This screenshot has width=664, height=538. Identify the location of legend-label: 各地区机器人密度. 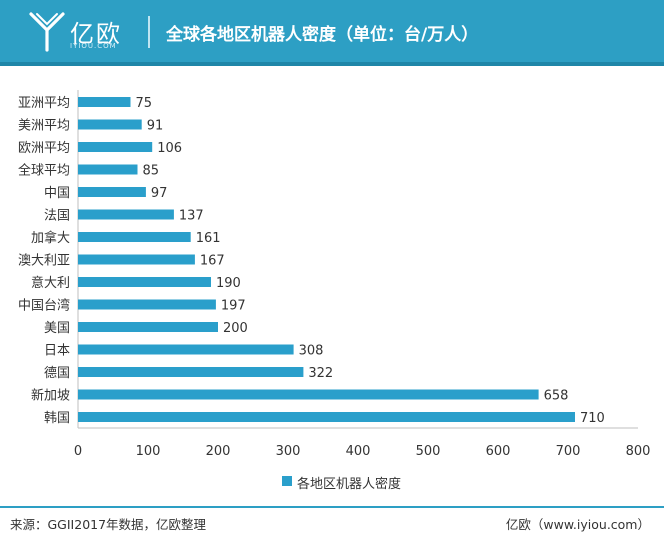
(349, 484).